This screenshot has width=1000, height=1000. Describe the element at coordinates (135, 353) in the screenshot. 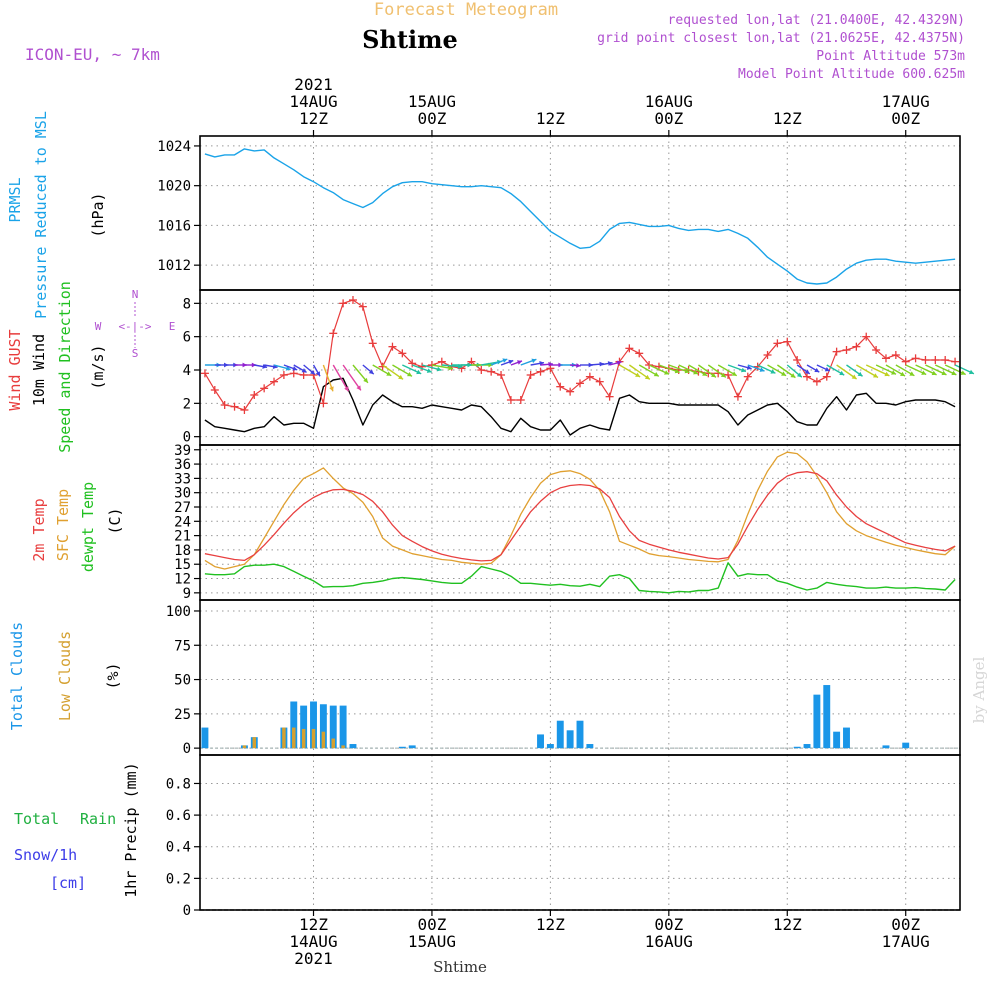

I see `compass-s: S` at that location.